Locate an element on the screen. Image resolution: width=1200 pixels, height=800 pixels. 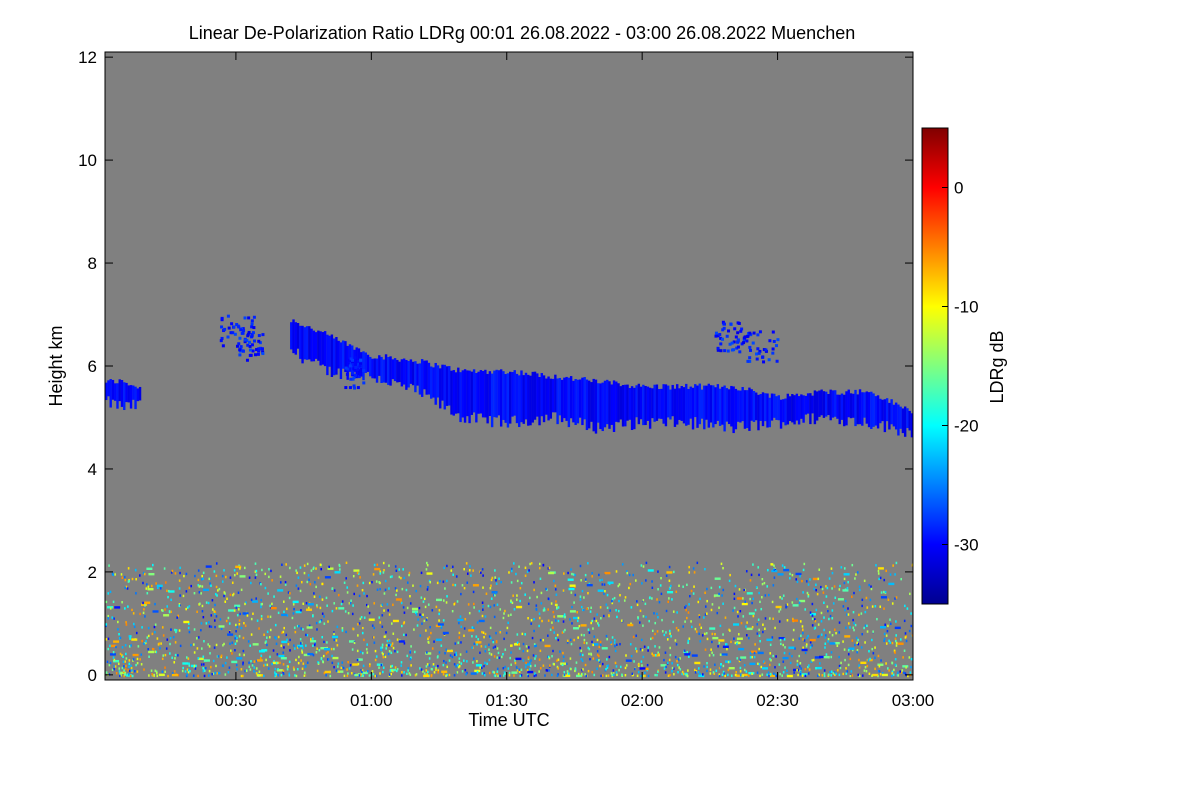
x-tick-label: 03:00 is located at coordinates (913, 700).